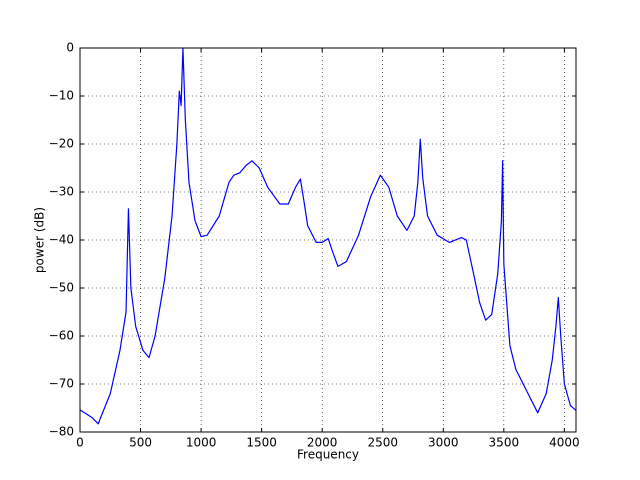 The width and height of the screenshot is (640, 480). Describe the element at coordinates (61, 336) in the screenshot. I see `y-tick-label: −60` at that location.